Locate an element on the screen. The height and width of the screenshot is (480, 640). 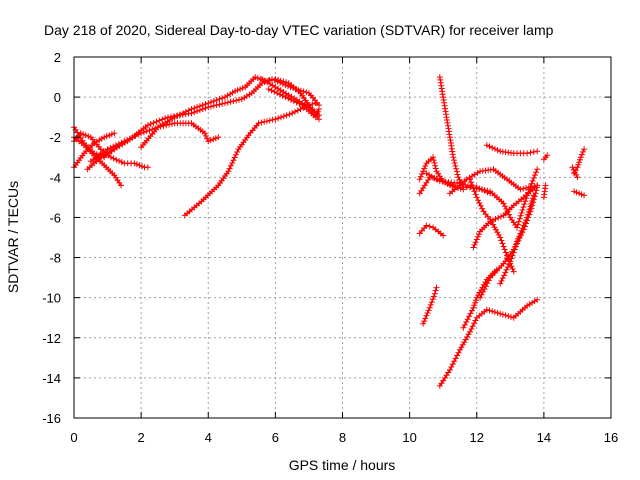
y-tick-label: -16 is located at coordinates (51, 418).